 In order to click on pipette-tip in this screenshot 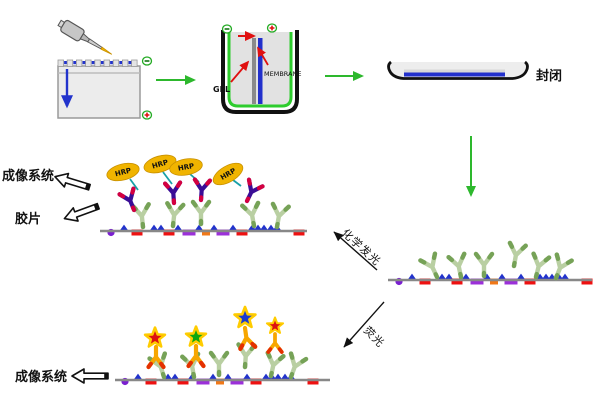, I will do `click(106, 50)`.